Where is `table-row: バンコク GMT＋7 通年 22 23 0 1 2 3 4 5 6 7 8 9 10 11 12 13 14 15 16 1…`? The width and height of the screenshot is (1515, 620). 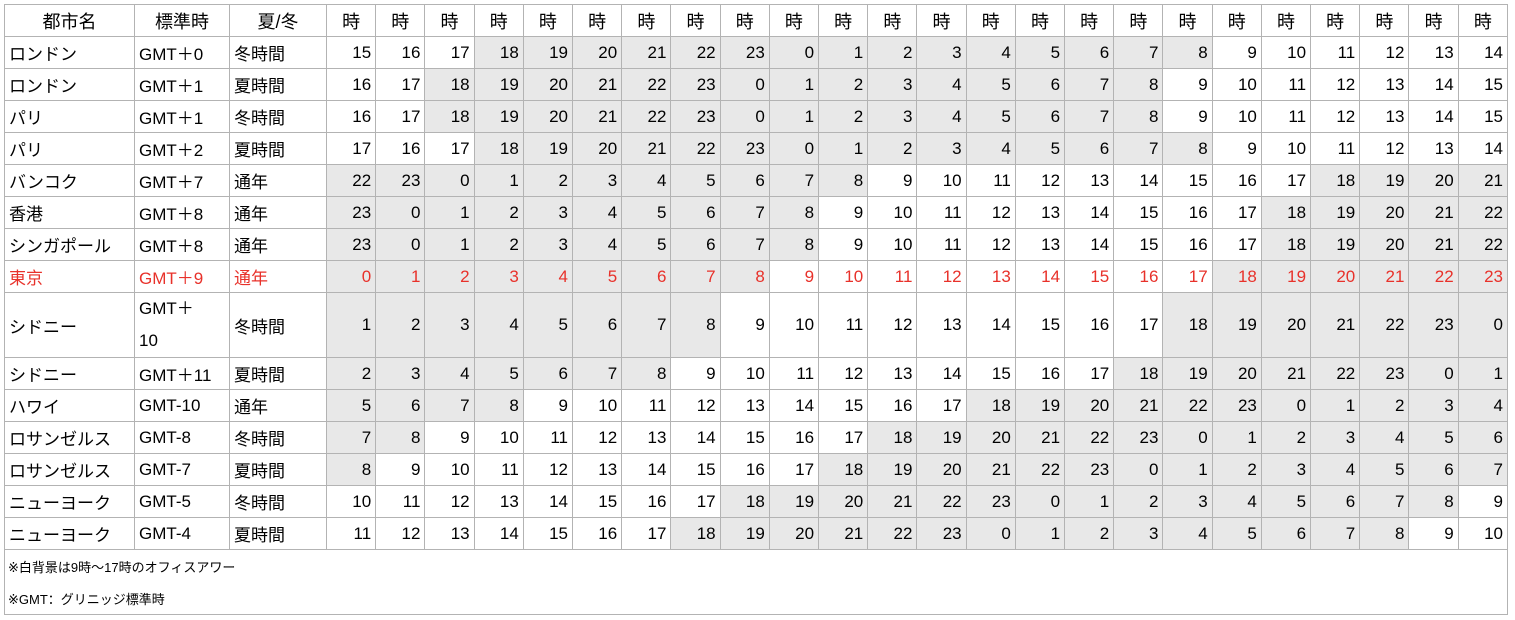 table-row: バンコク GMT＋7 通年 22 23 0 1 2 3 4 5 6 7 8 9 10 11 12 13 14 15 16 1… is located at coordinates (756, 180).